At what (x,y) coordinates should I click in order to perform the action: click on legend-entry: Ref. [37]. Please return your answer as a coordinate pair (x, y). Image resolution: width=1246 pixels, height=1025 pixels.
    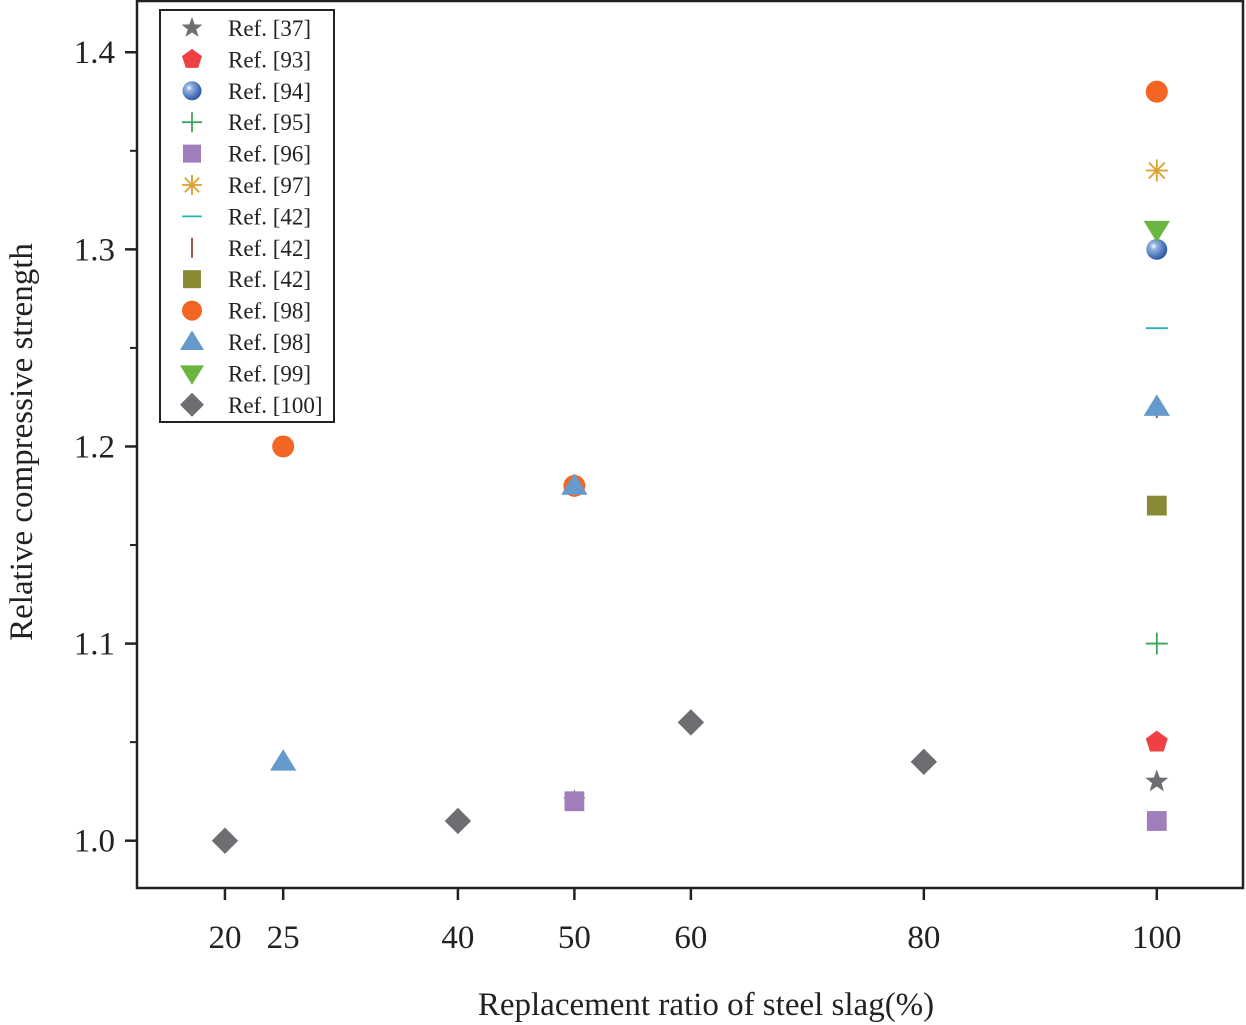
    Looking at the image, I should click on (246, 28).